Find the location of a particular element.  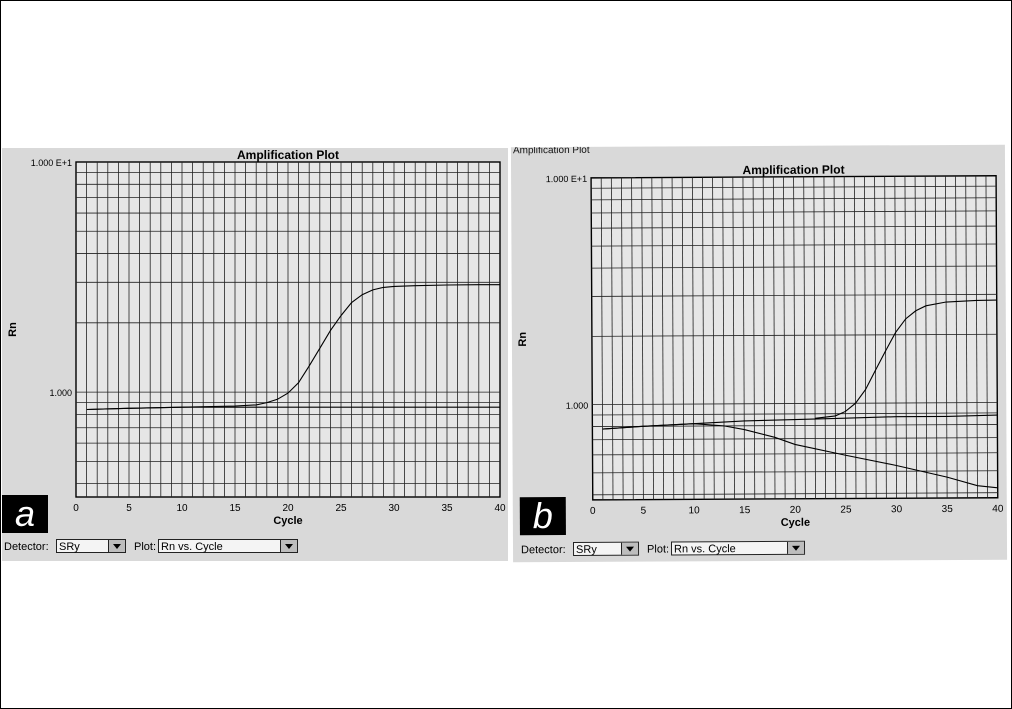

x-axis-label: Cycle is located at coordinates (287, 521).